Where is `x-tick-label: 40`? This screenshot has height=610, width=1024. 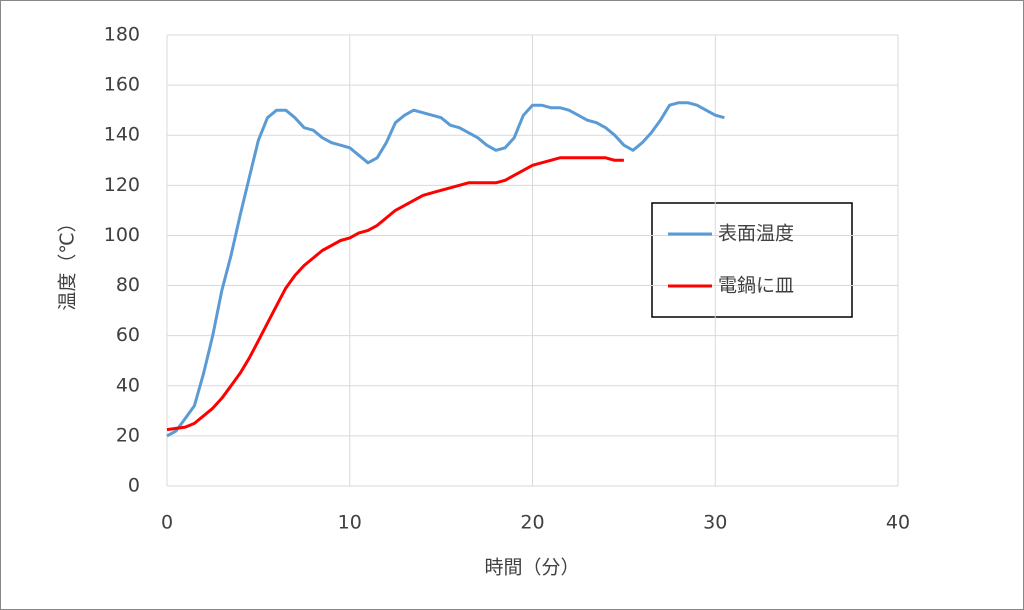 x-tick-label: 40 is located at coordinates (898, 523).